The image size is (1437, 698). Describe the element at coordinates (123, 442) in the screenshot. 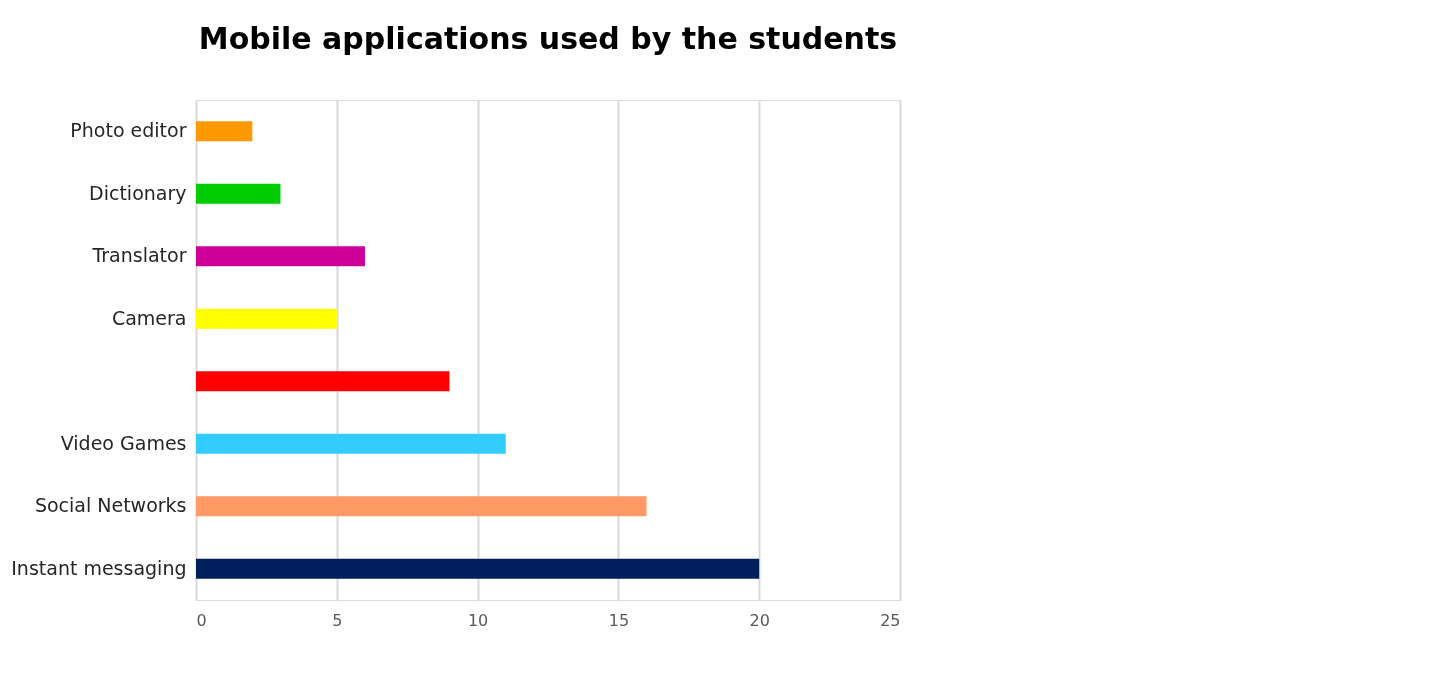

I see `y-tick-label: Video Games` at that location.